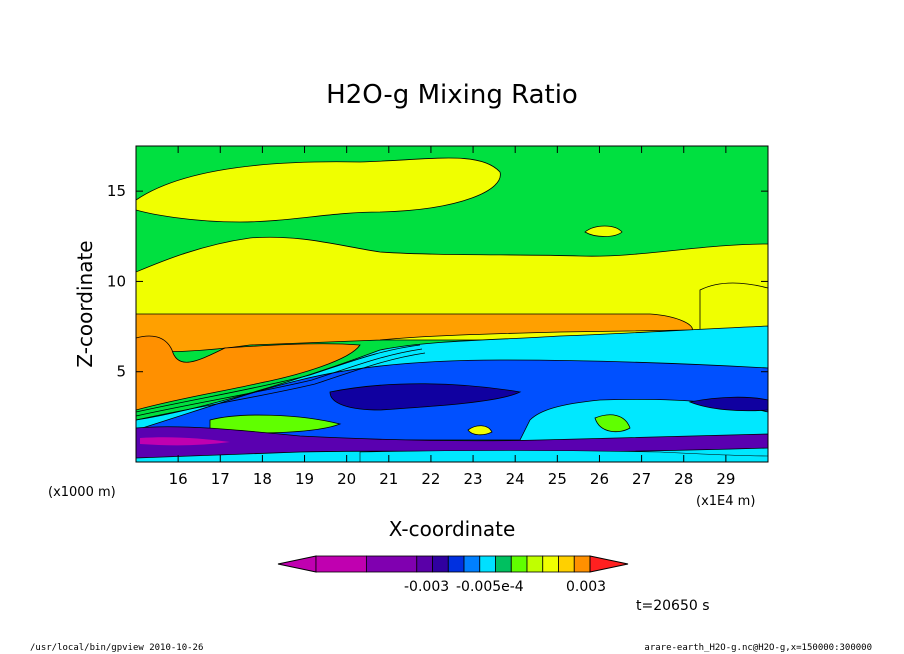  What do you see at coordinates (490, 587) in the screenshot?
I see `colorbar-label-2: -0.005e-4` at bounding box center [490, 587].